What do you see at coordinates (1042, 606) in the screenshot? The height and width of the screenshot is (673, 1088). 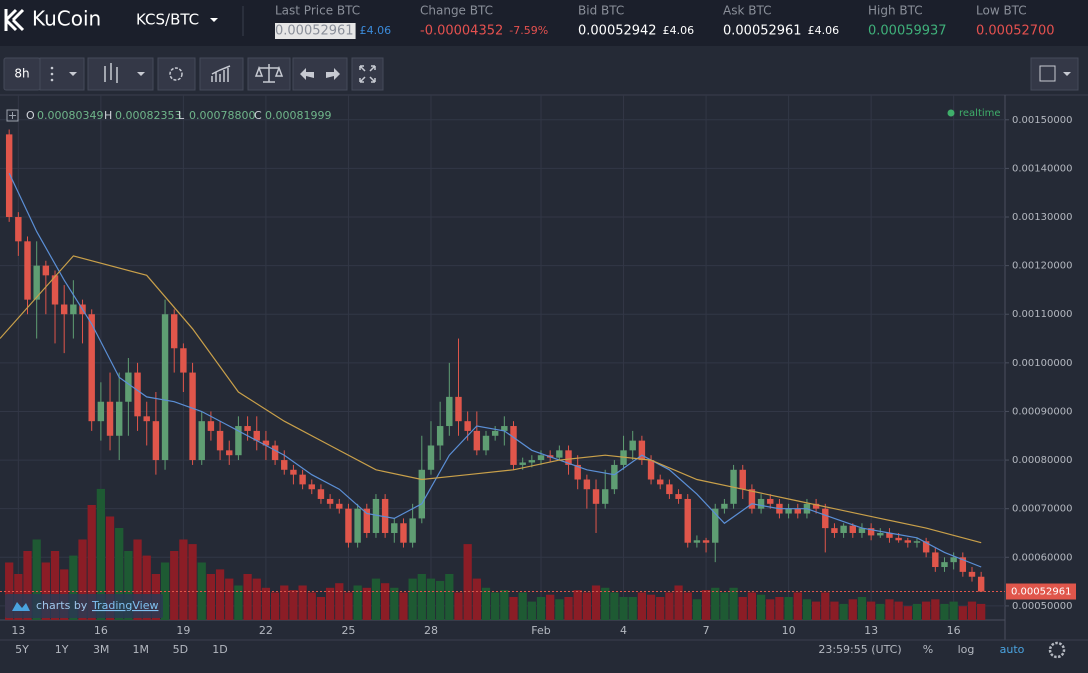 I see `y-tick-label: 0.00050000` at bounding box center [1042, 606].